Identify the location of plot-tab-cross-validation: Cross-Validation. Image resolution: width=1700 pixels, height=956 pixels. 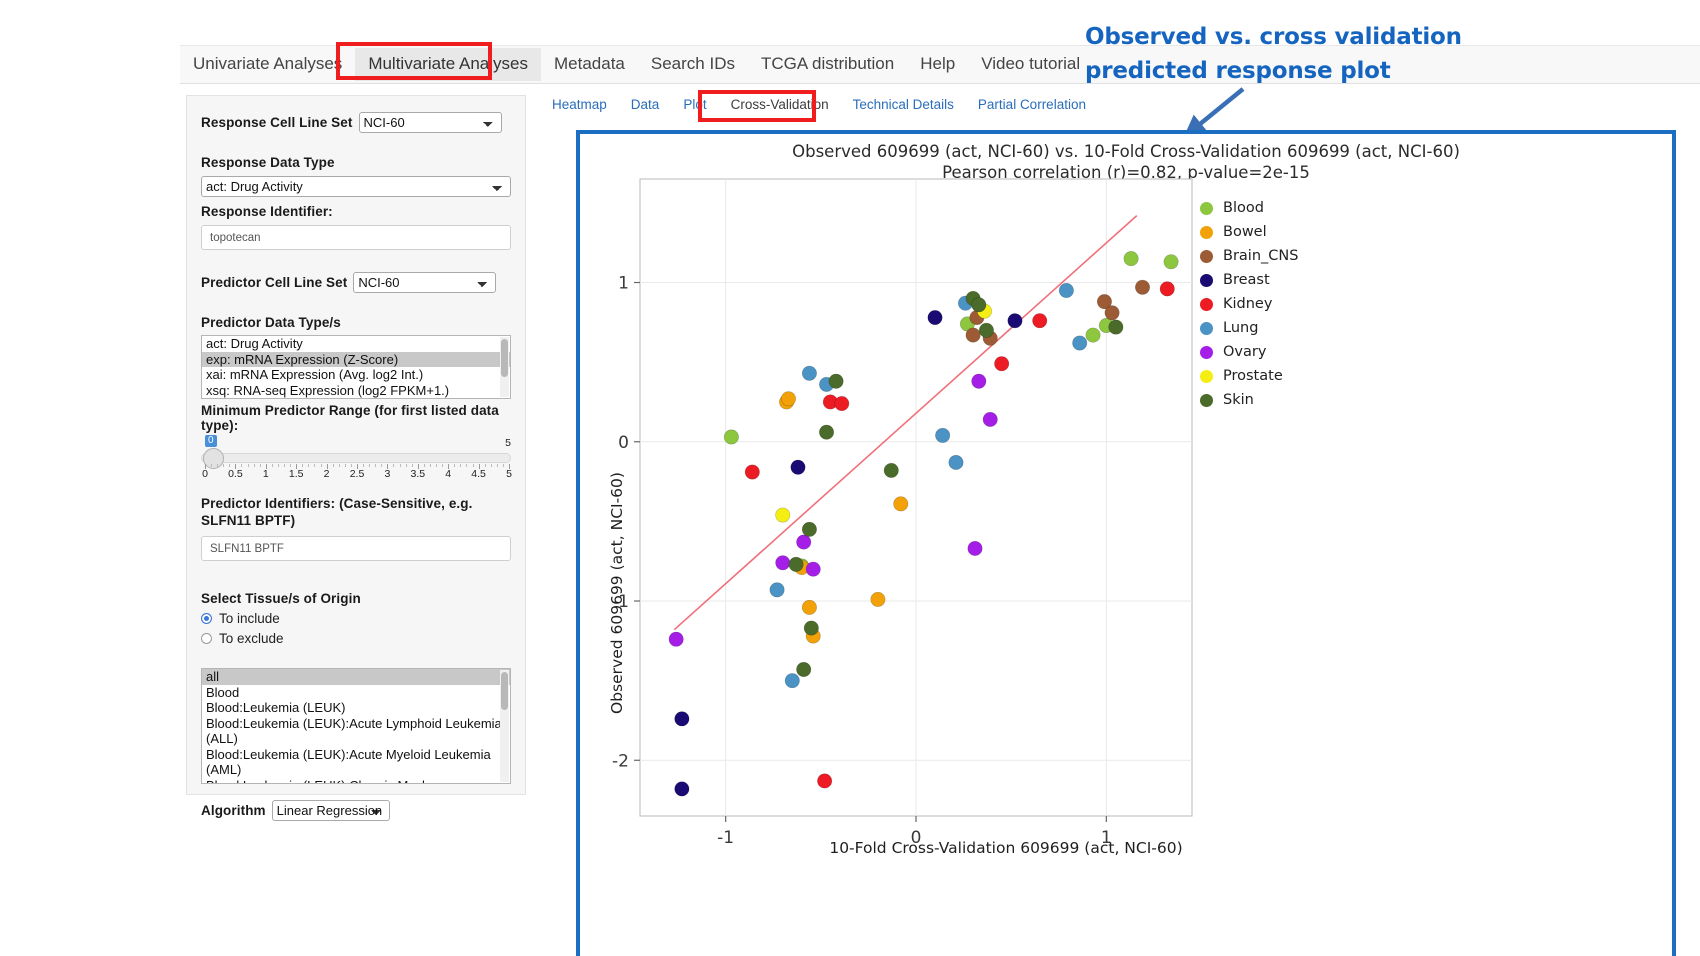
(779, 104).